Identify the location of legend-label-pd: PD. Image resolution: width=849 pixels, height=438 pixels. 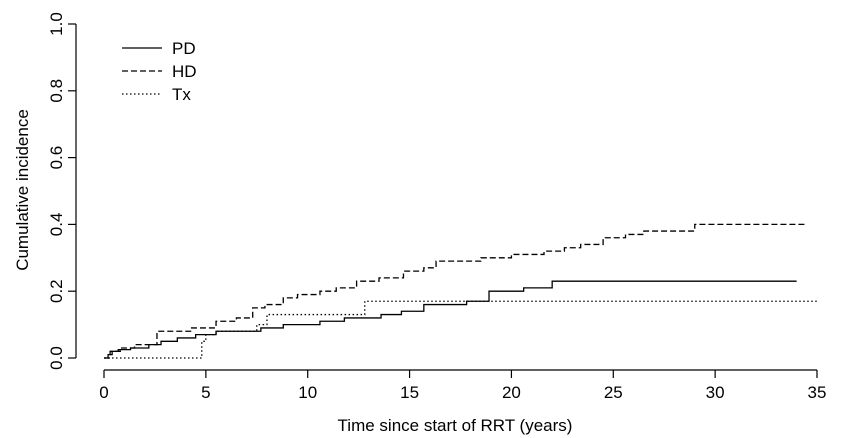
(184, 48).